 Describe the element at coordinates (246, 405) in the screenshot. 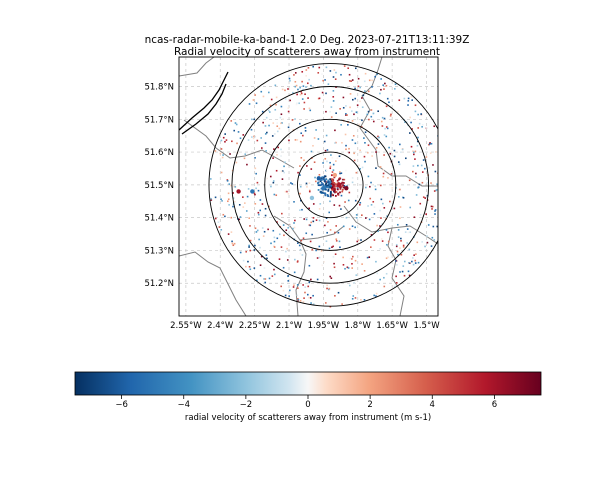

I see `colorbar-tick-label: −2` at that location.